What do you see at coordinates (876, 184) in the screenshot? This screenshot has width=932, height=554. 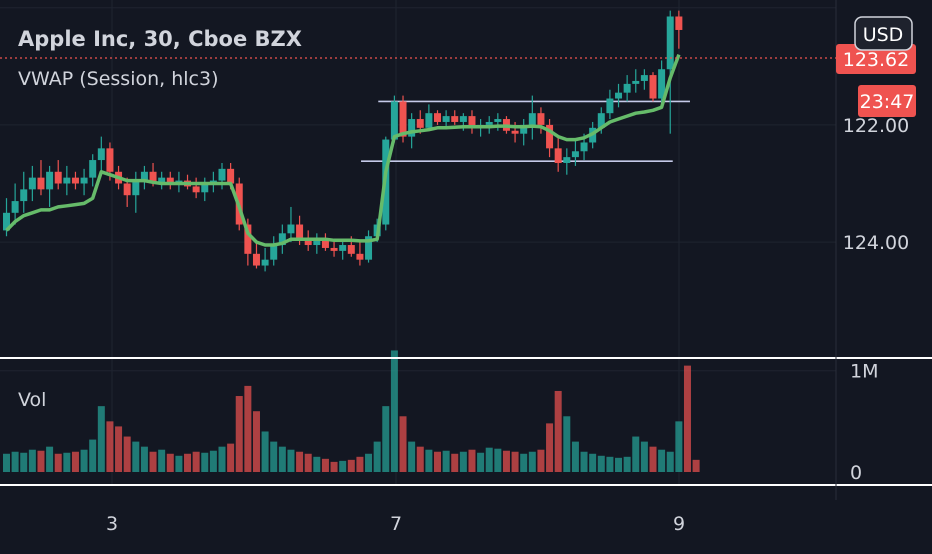 I see `price-axis: 122.00 124.00` at bounding box center [876, 184].